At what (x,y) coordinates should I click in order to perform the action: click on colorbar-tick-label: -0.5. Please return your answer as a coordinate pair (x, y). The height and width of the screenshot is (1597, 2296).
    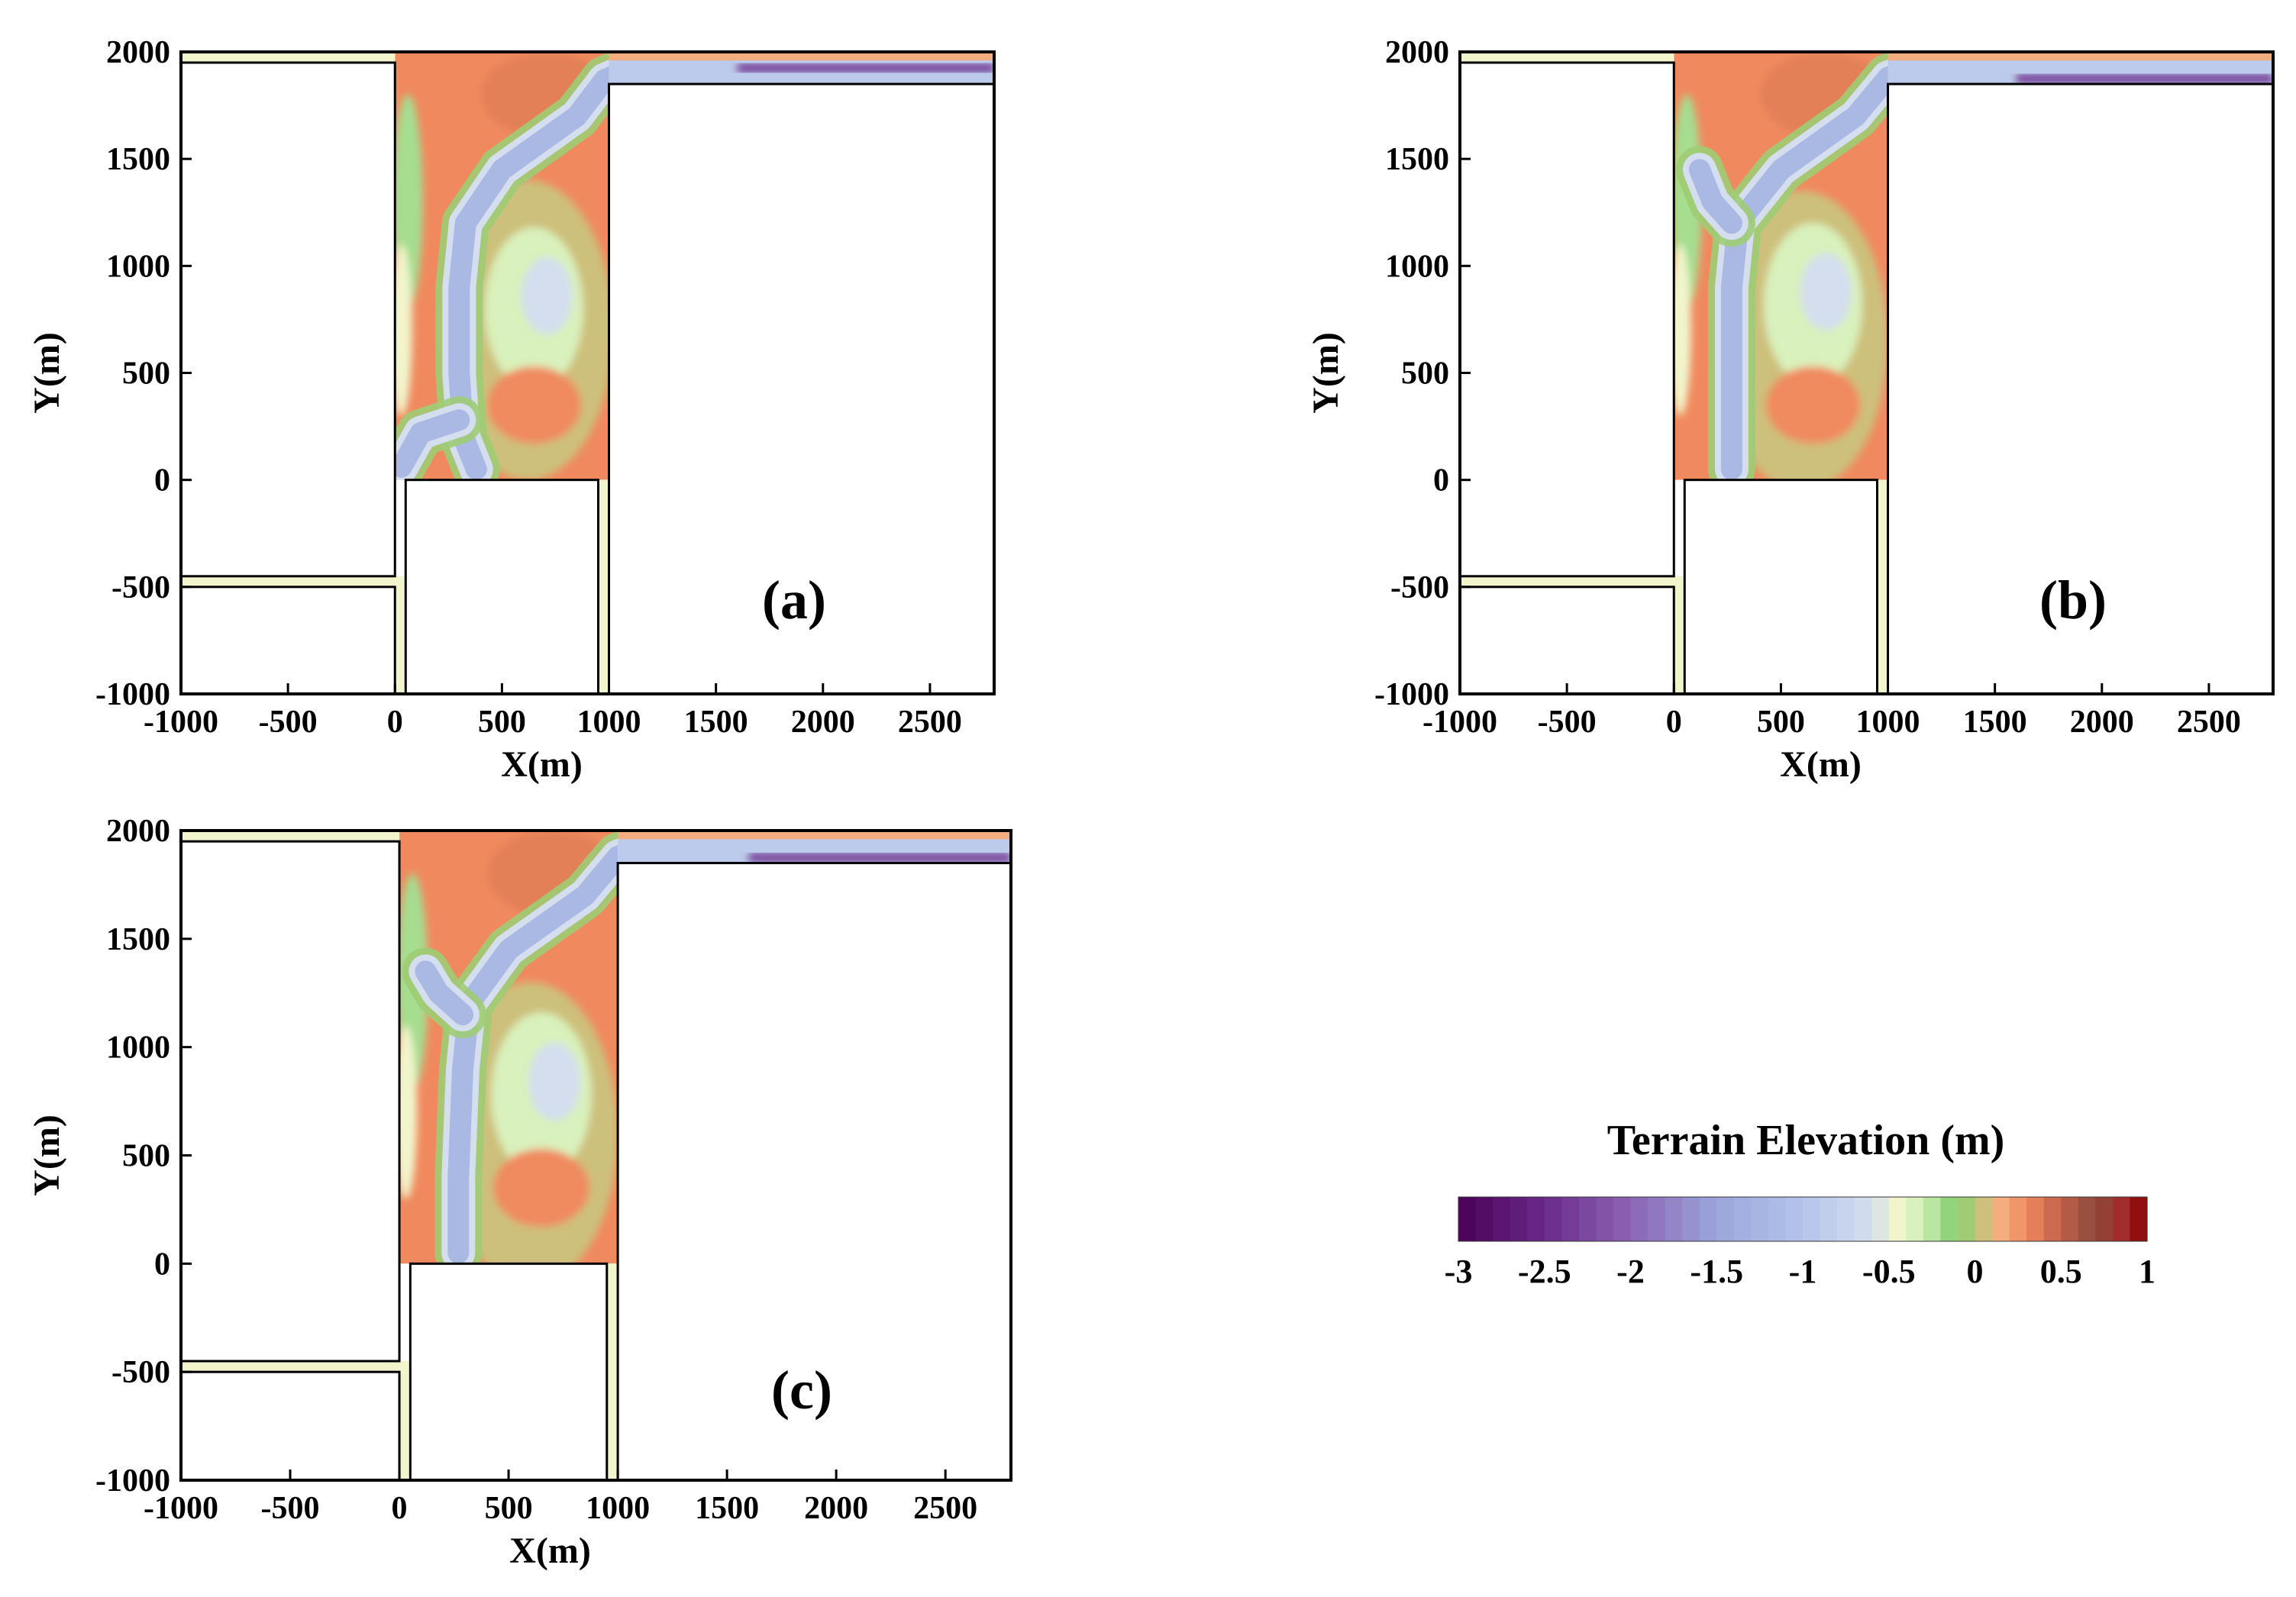
    Looking at the image, I should click on (1889, 1271).